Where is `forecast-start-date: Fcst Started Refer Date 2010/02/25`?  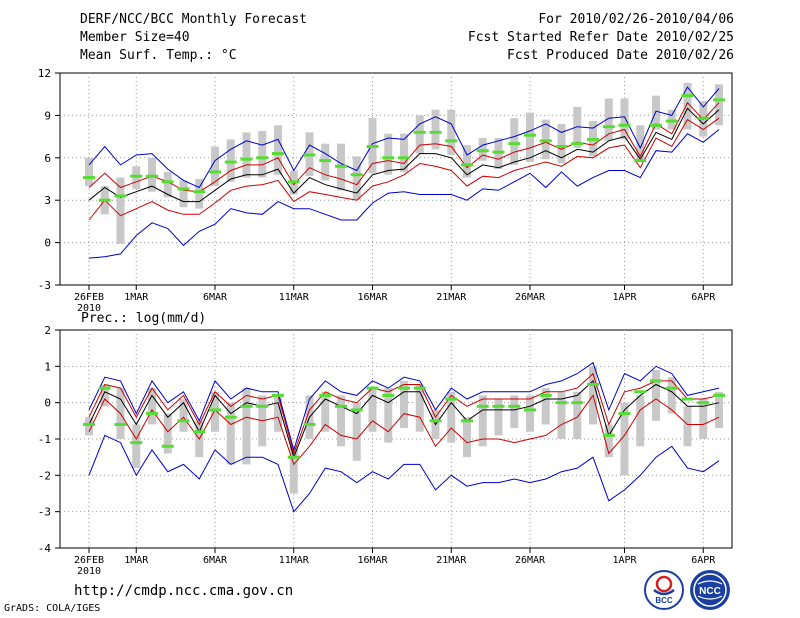 forecast-start-date: Fcst Started Refer Date 2010/02/25 is located at coordinates (600, 37).